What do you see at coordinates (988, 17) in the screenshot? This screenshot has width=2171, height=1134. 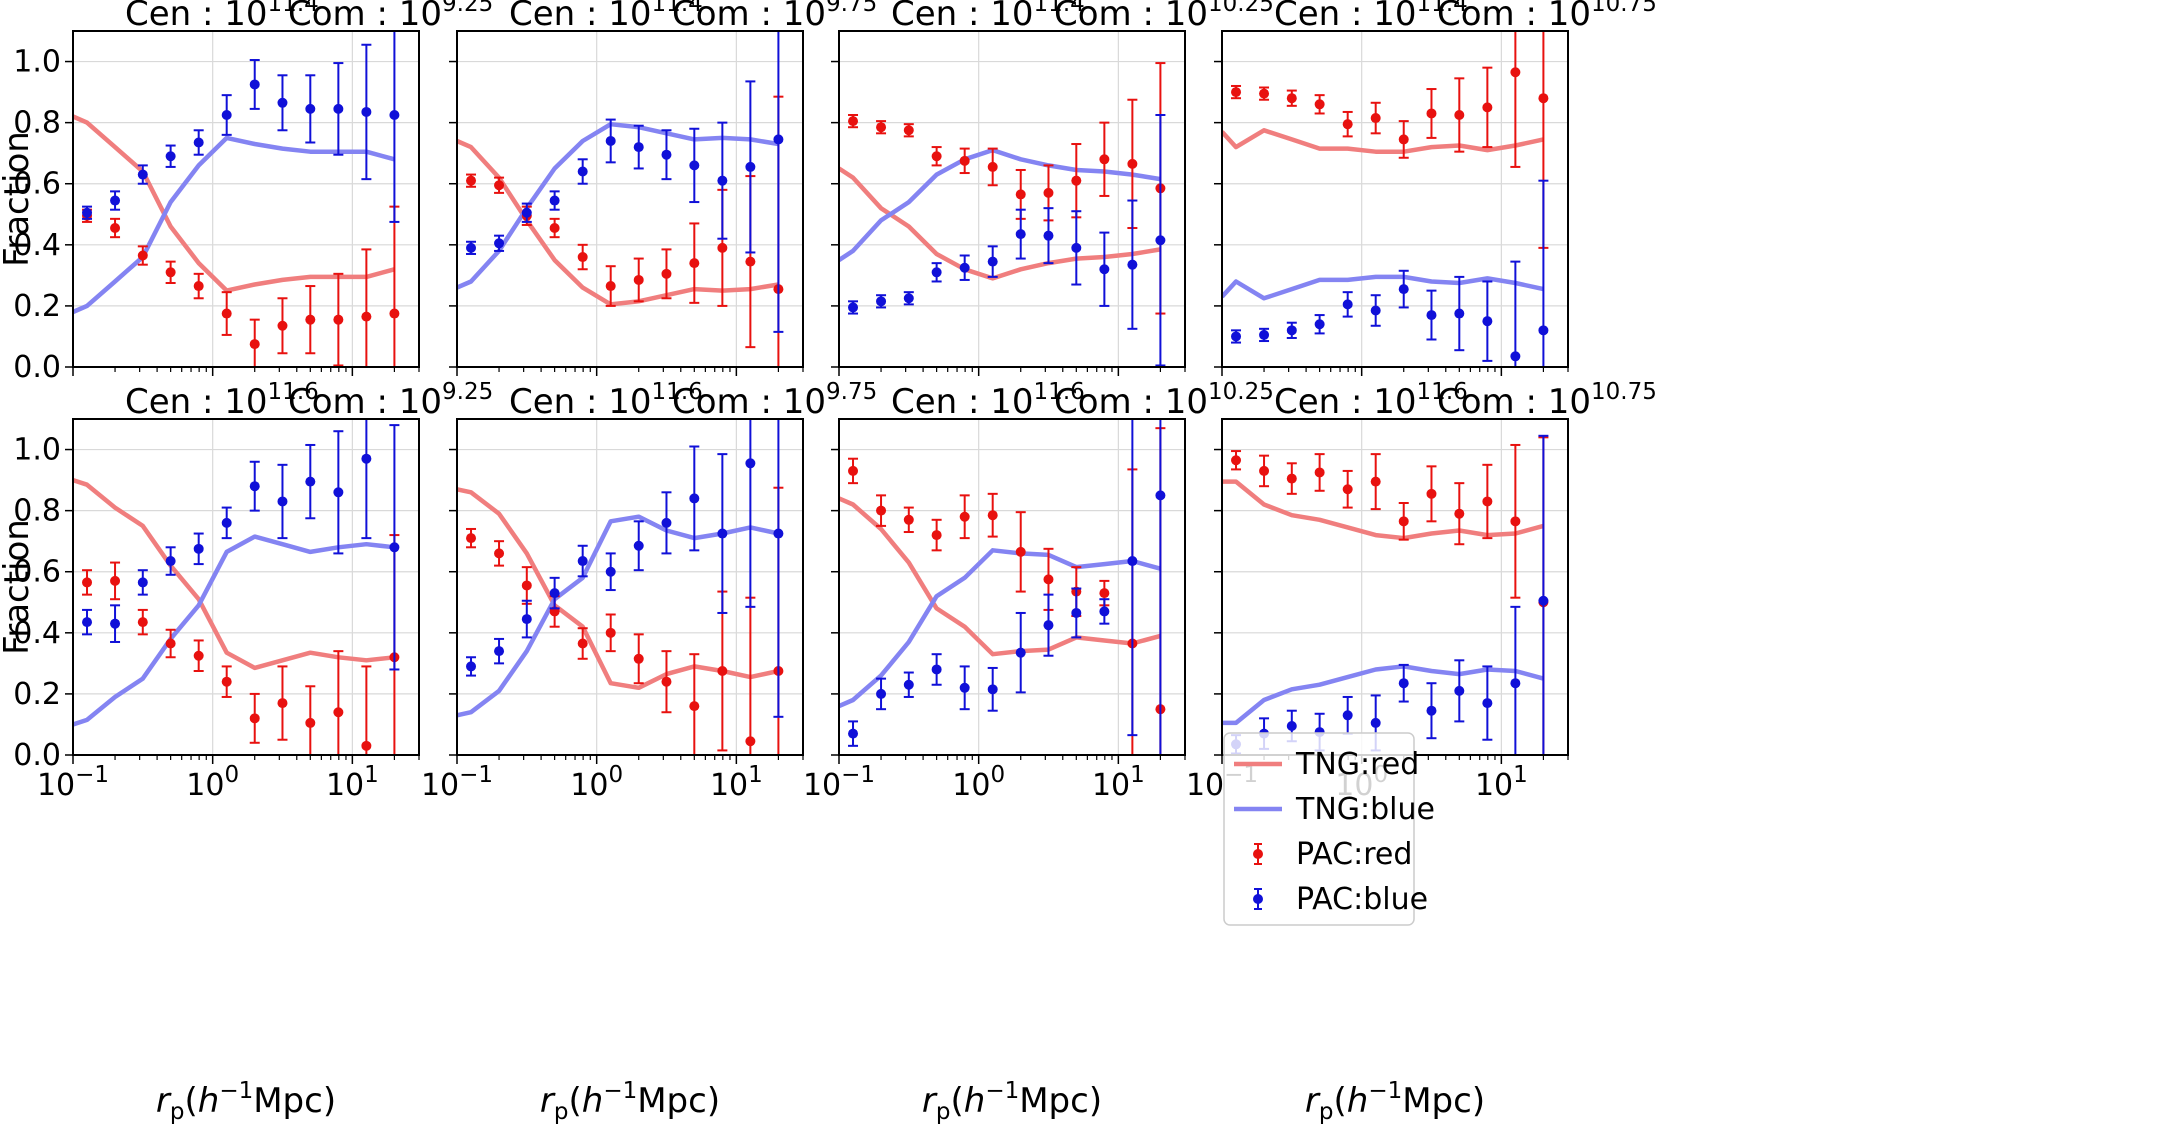 I see `panel-title-cen: Cen : 1011.4` at bounding box center [988, 17].